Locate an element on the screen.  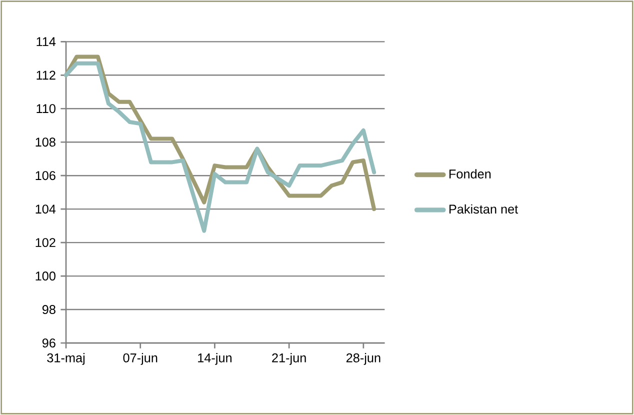
y-tick-label: 108 is located at coordinates (46, 142).